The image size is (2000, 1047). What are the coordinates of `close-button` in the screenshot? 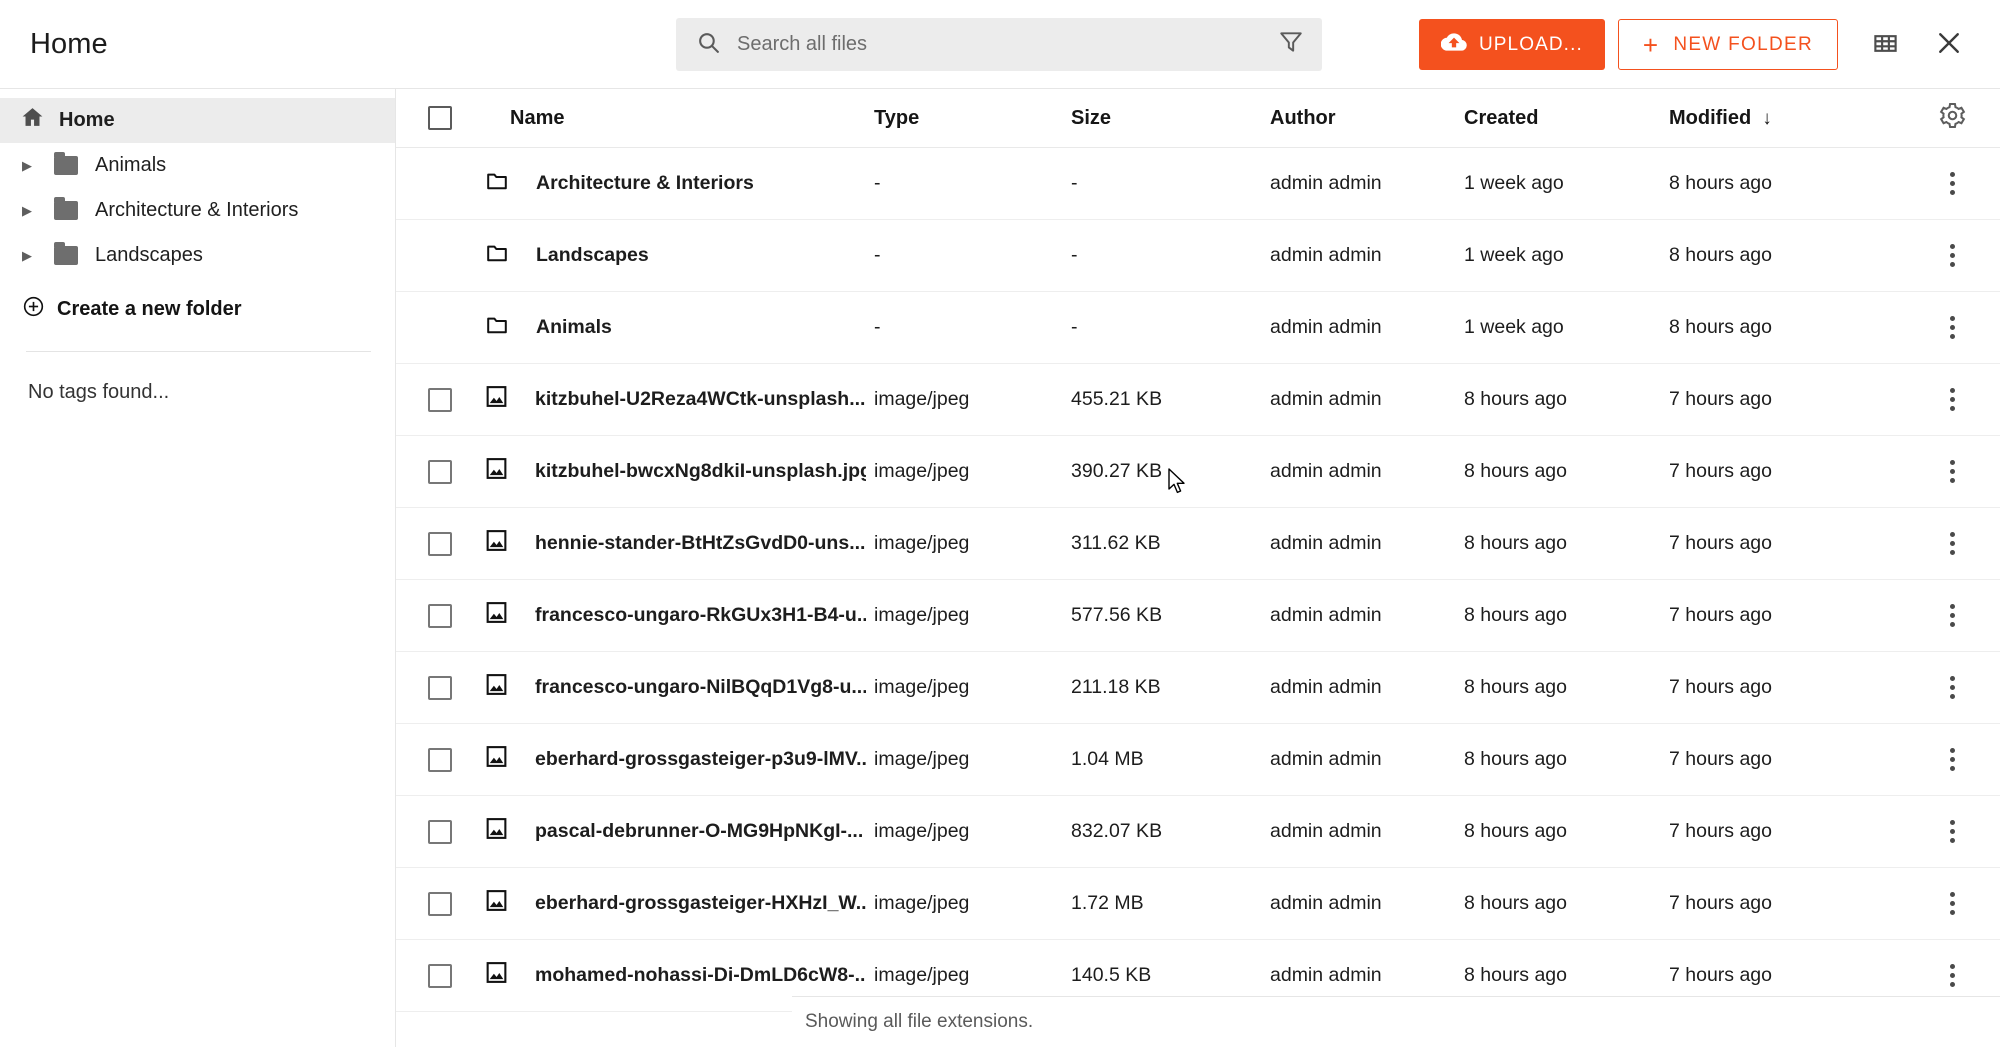 It's located at (1949, 45).